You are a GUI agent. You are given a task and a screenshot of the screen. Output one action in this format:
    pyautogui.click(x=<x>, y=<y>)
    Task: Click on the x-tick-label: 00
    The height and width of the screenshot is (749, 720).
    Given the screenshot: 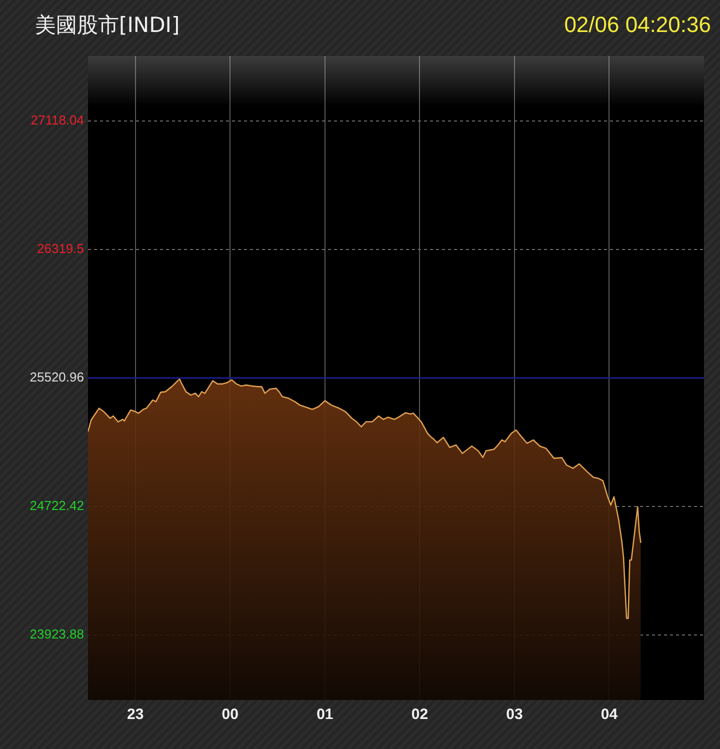 What is the action you would take?
    pyautogui.click(x=230, y=715)
    